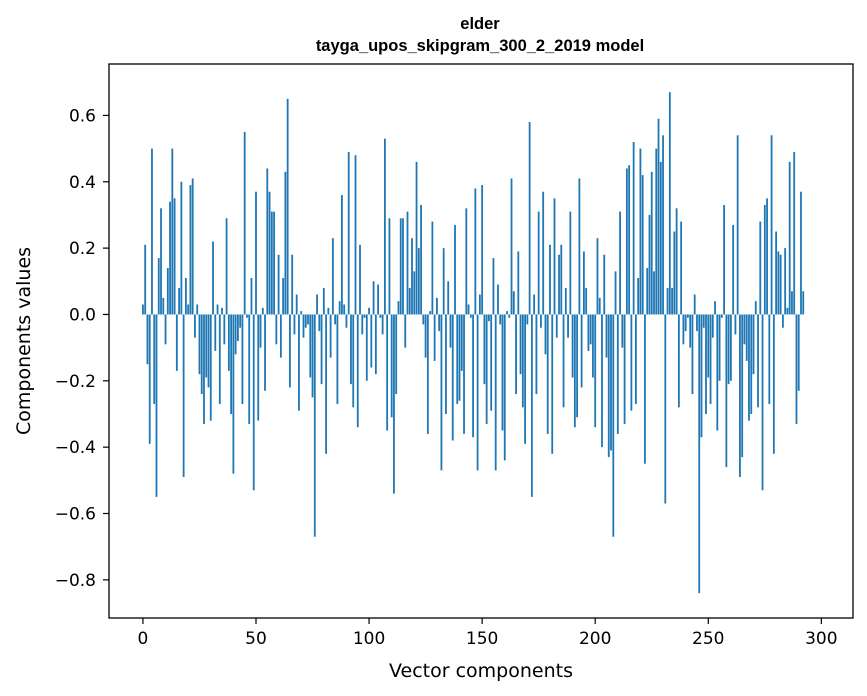 This screenshot has width=867, height=696. Describe the element at coordinates (82, 348) in the screenshot. I see `y-axis-ticks: −0.8 −0.6 −0.4 −0.2 0.0 0.2 0.4 0.6` at that location.